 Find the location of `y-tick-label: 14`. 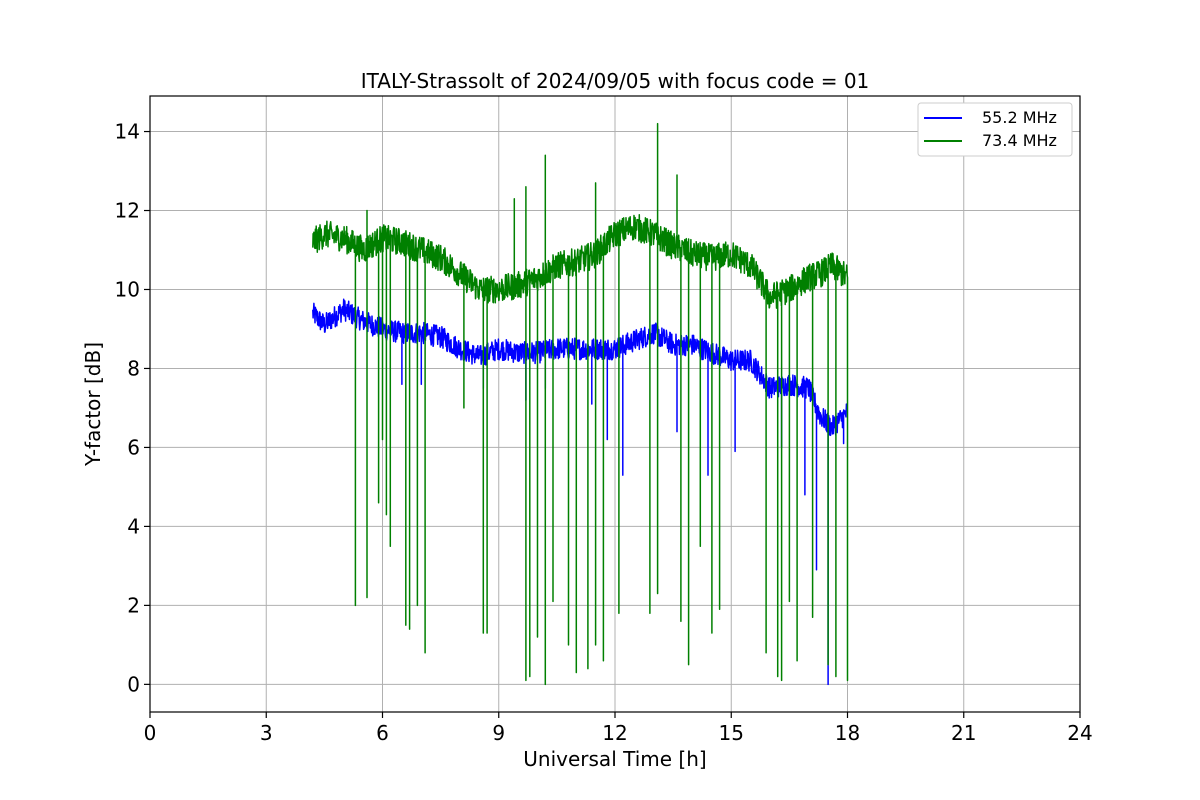

y-tick-label: 14 is located at coordinates (127, 132).